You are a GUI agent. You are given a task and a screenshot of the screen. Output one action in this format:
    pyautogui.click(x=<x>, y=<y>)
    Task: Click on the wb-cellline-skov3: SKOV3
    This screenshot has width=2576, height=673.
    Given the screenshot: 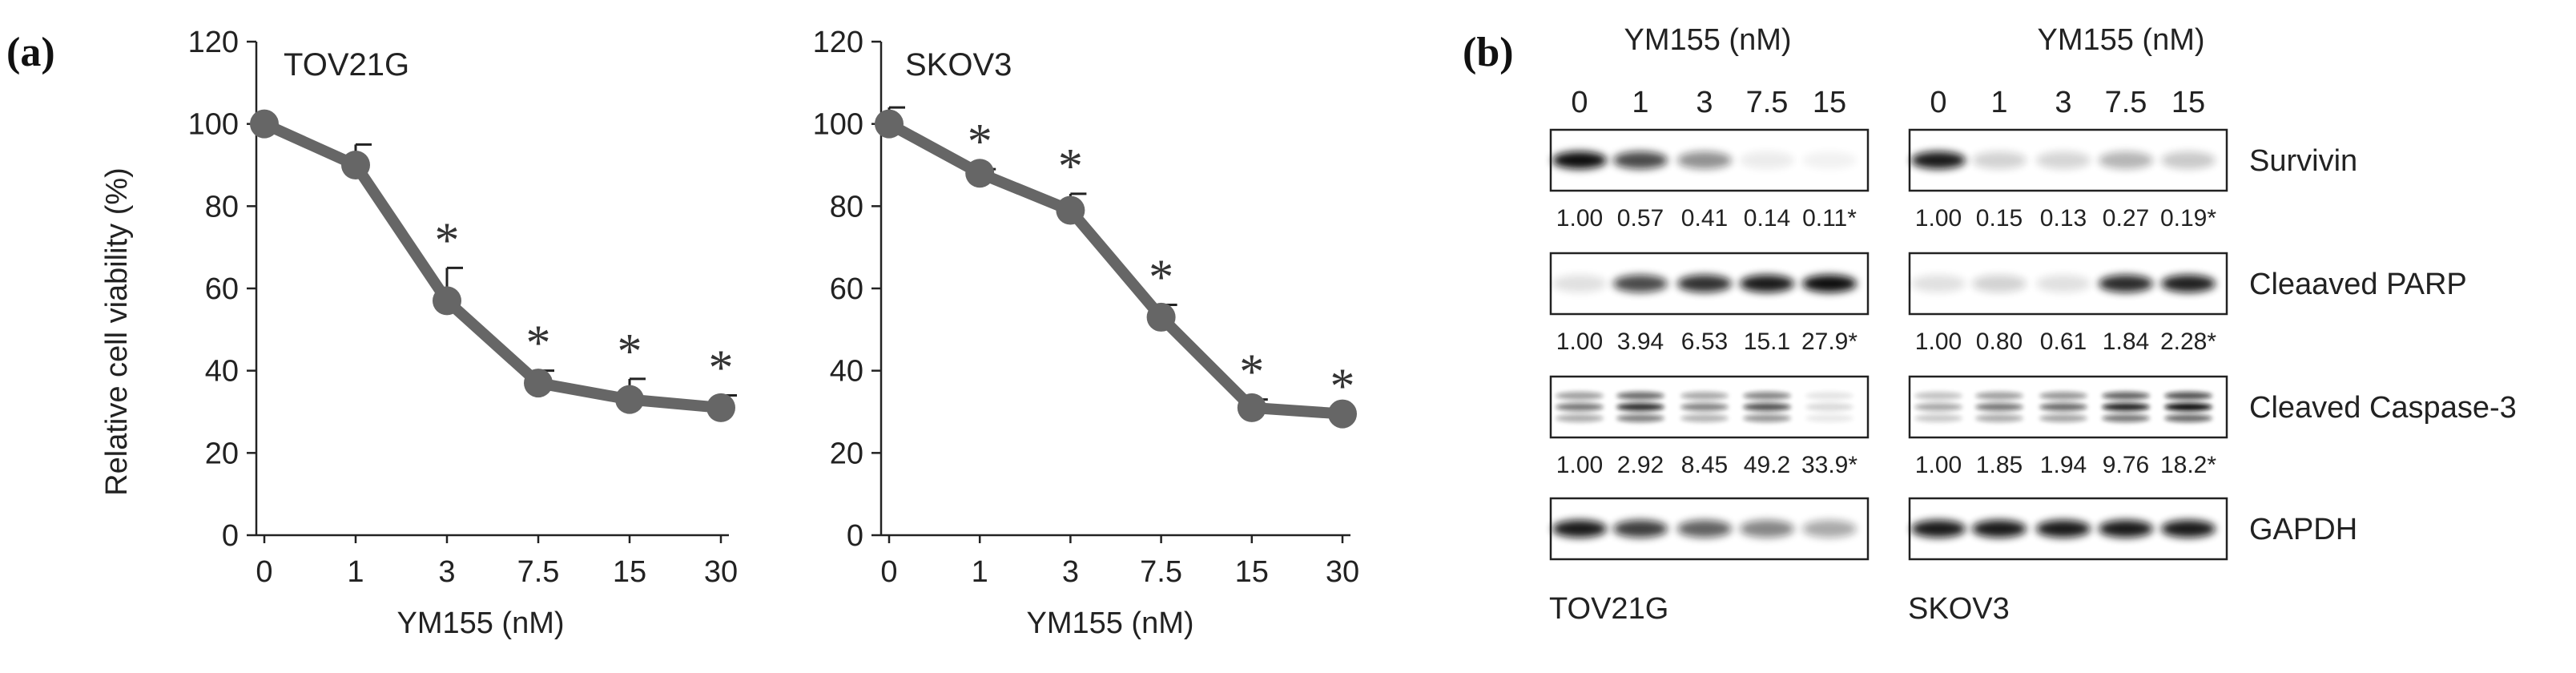 What is the action you would take?
    pyautogui.click(x=1959, y=609)
    